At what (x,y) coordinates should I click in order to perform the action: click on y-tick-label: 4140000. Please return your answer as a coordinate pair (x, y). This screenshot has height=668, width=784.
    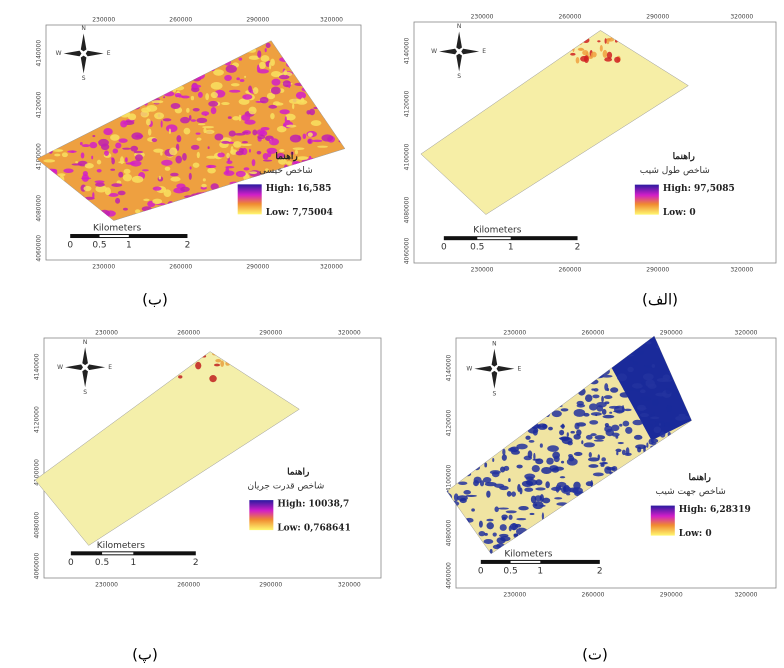
    Looking at the image, I should click on (449, 367).